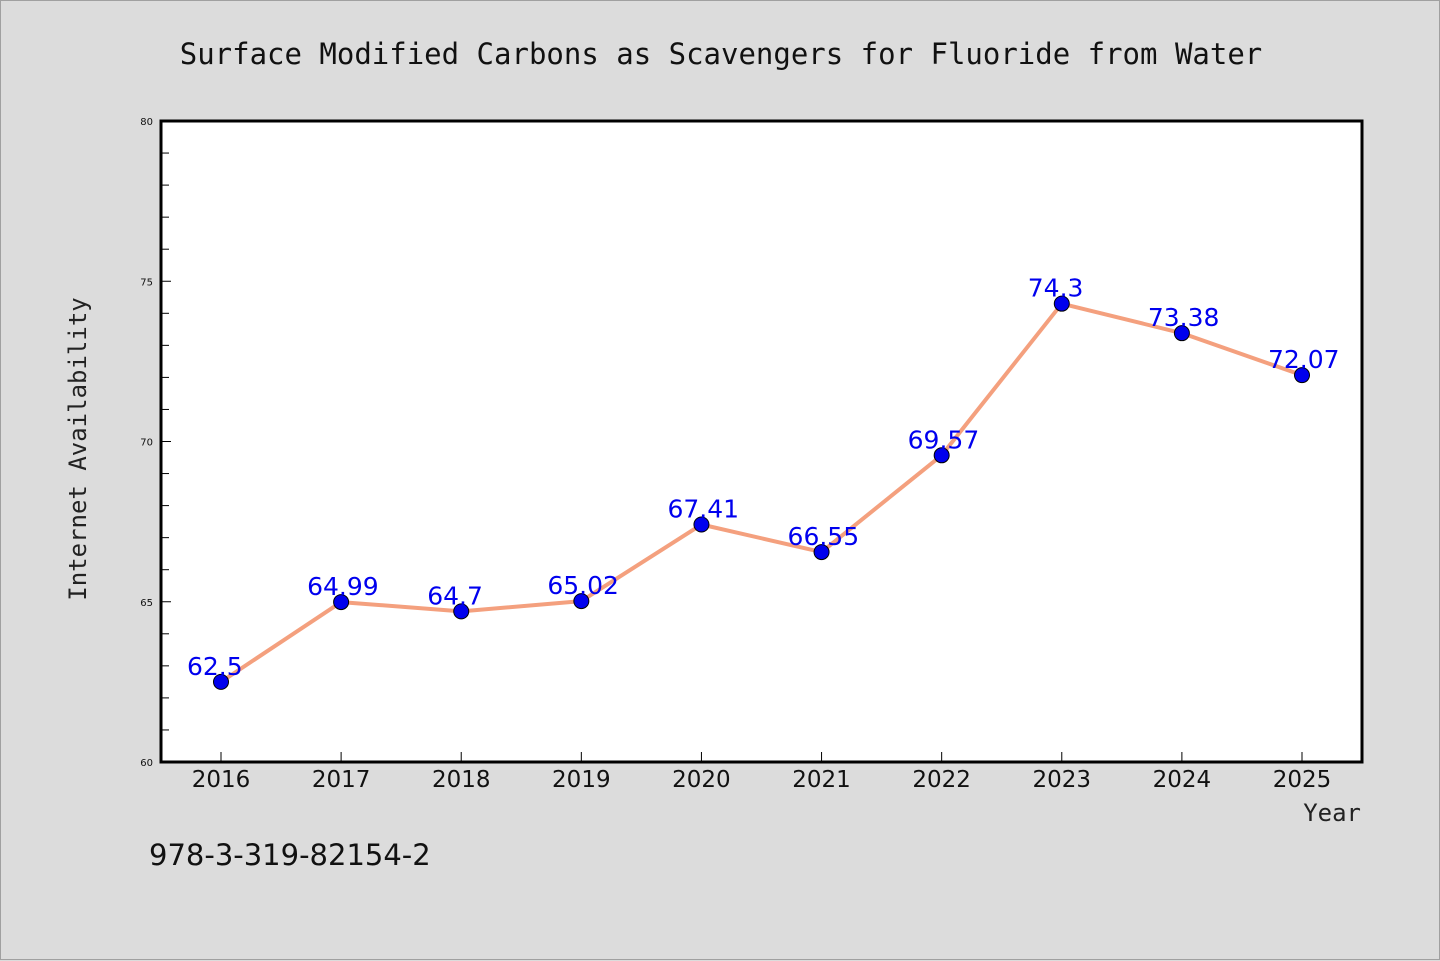  Describe the element at coordinates (455, 595) in the screenshot. I see `data-label: 64.7` at that location.